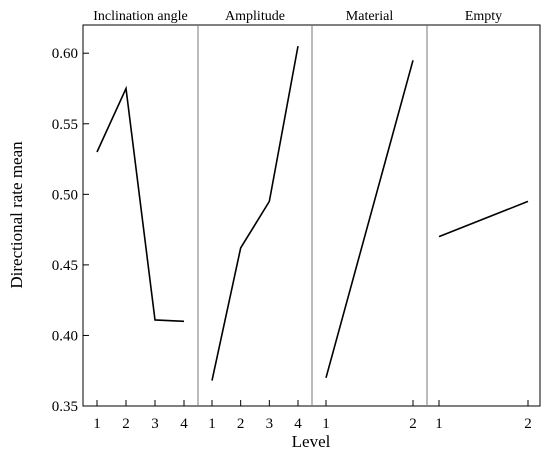 This screenshot has width=550, height=458. Describe the element at coordinates (65, 266) in the screenshot. I see `y-tick-label: 0.45` at that location.